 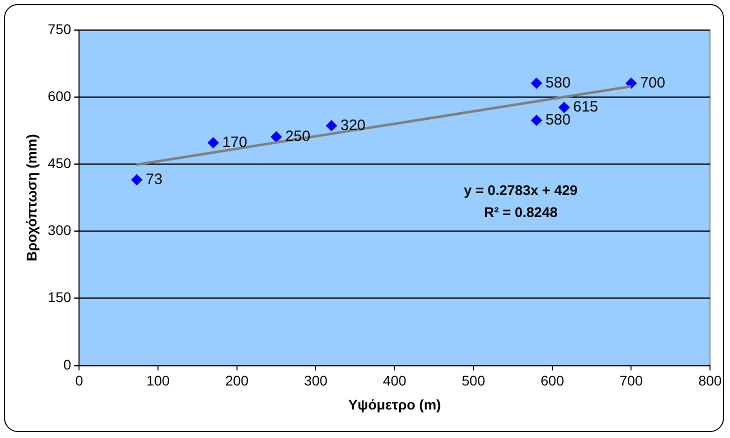 I want to click on annotation: R² = 0.8248, so click(x=521, y=212).